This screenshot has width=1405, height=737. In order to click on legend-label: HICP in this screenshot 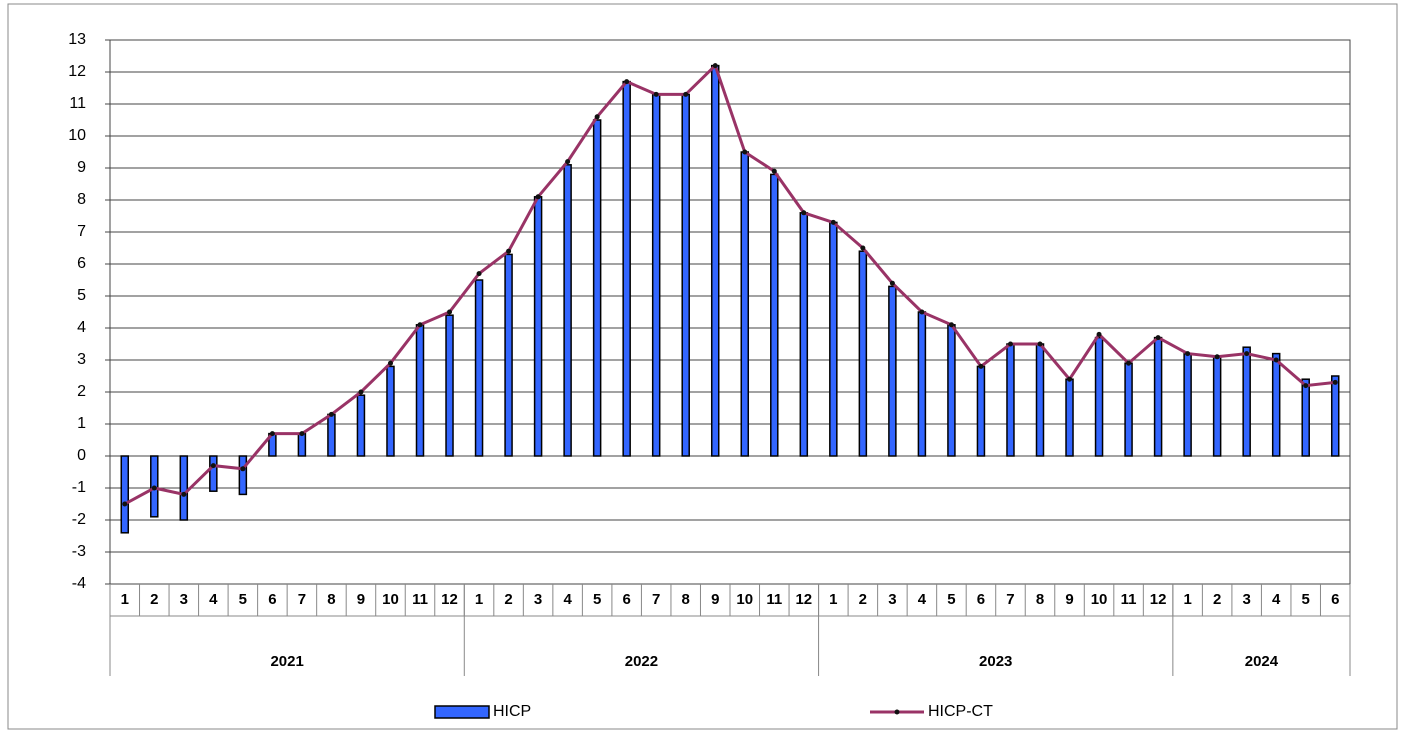, I will do `click(512, 711)`.